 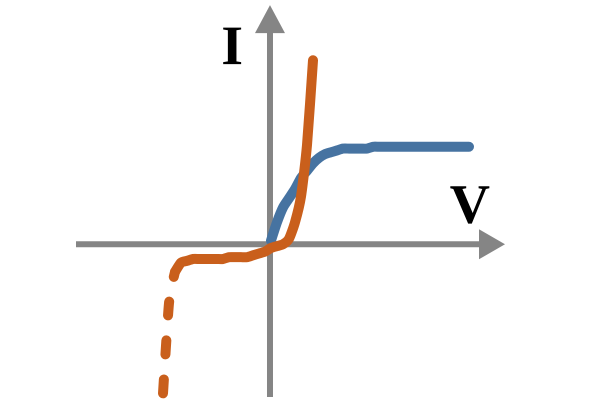 I want to click on x-axis-title: V, so click(x=470, y=205).